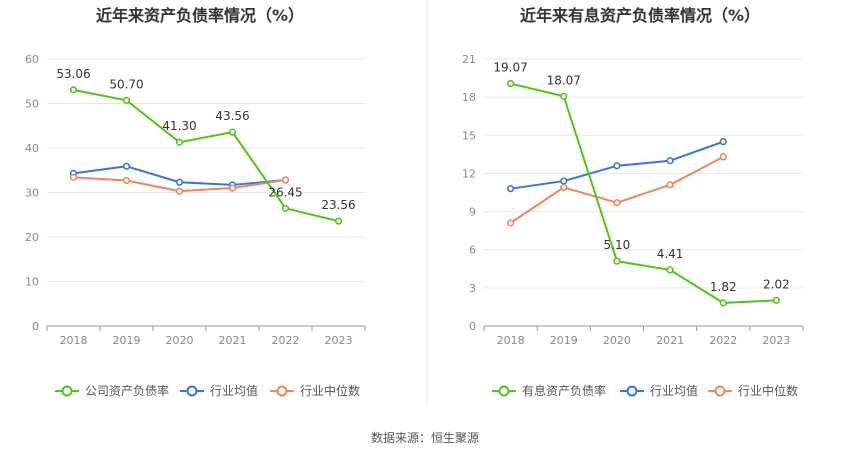 The height and width of the screenshot is (458, 850). What do you see at coordinates (510, 68) in the screenshot?
I see `data-label: 19.07` at bounding box center [510, 68].